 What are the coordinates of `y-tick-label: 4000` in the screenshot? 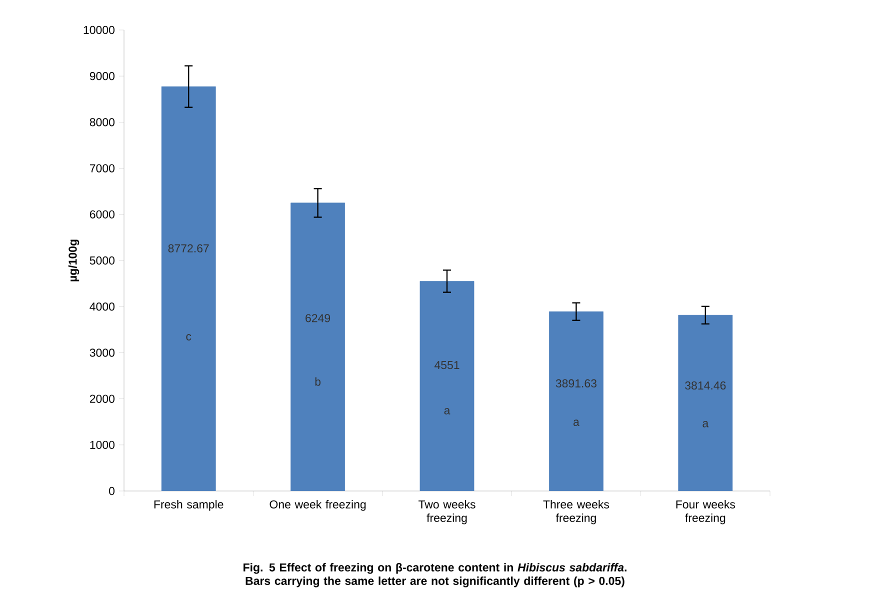 It's located at (102, 306).